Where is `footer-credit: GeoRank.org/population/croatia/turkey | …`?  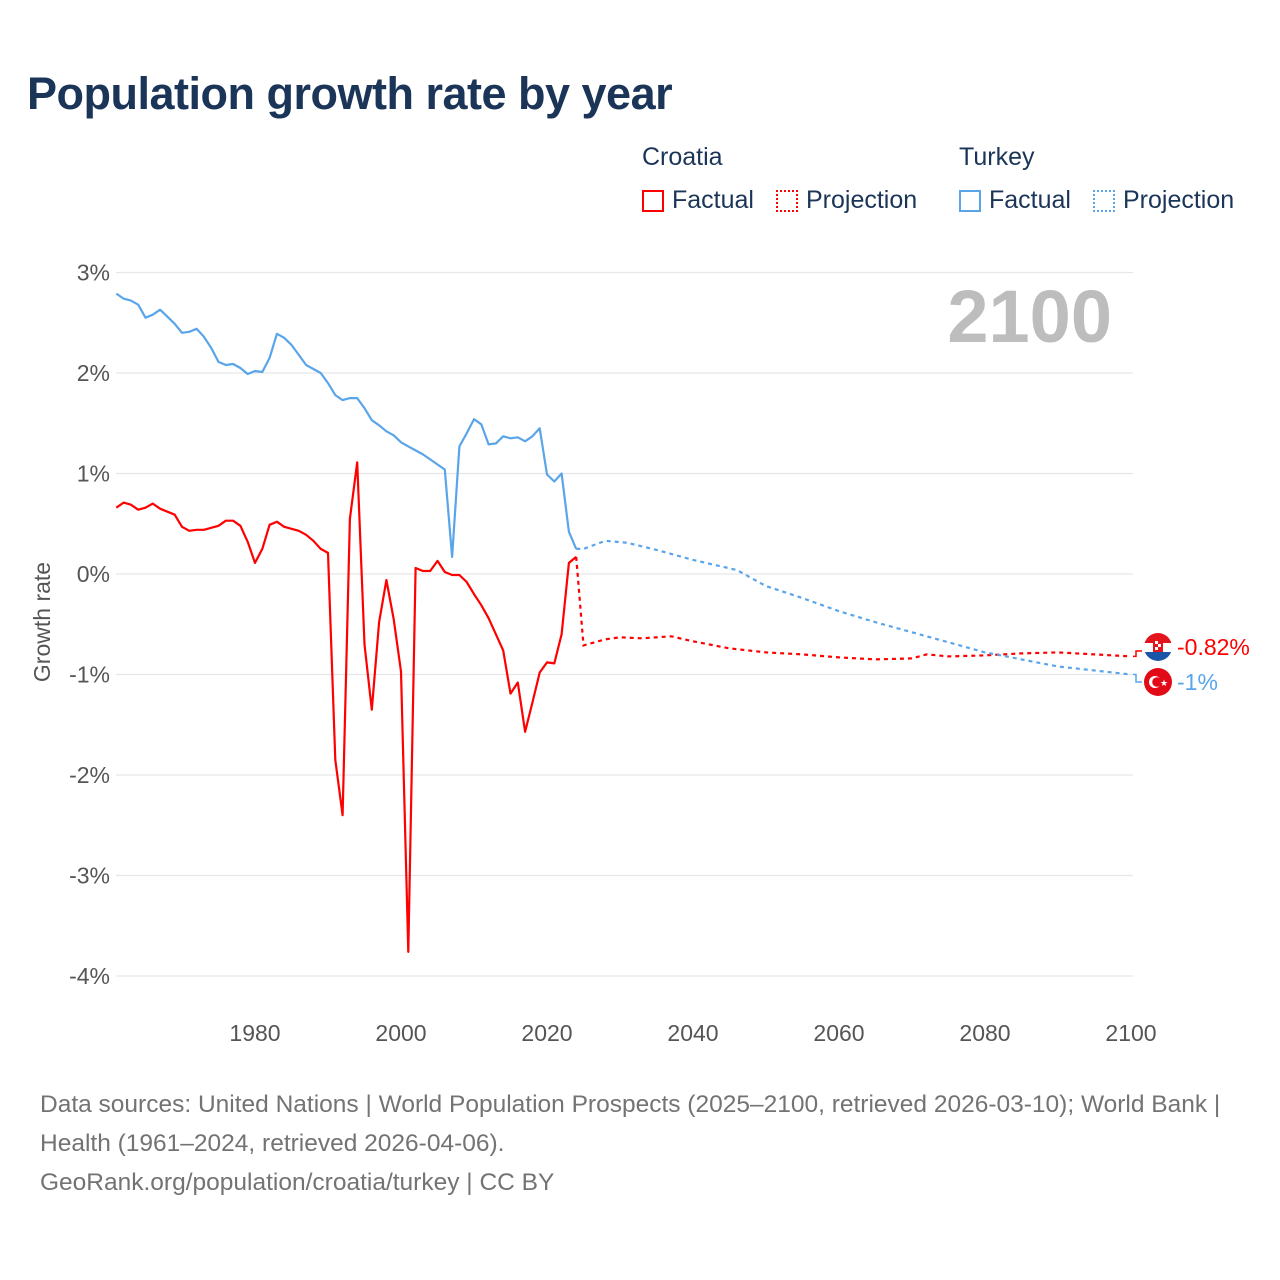 footer-credit: GeoRank.org/population/croatia/turkey | … is located at coordinates (297, 1182).